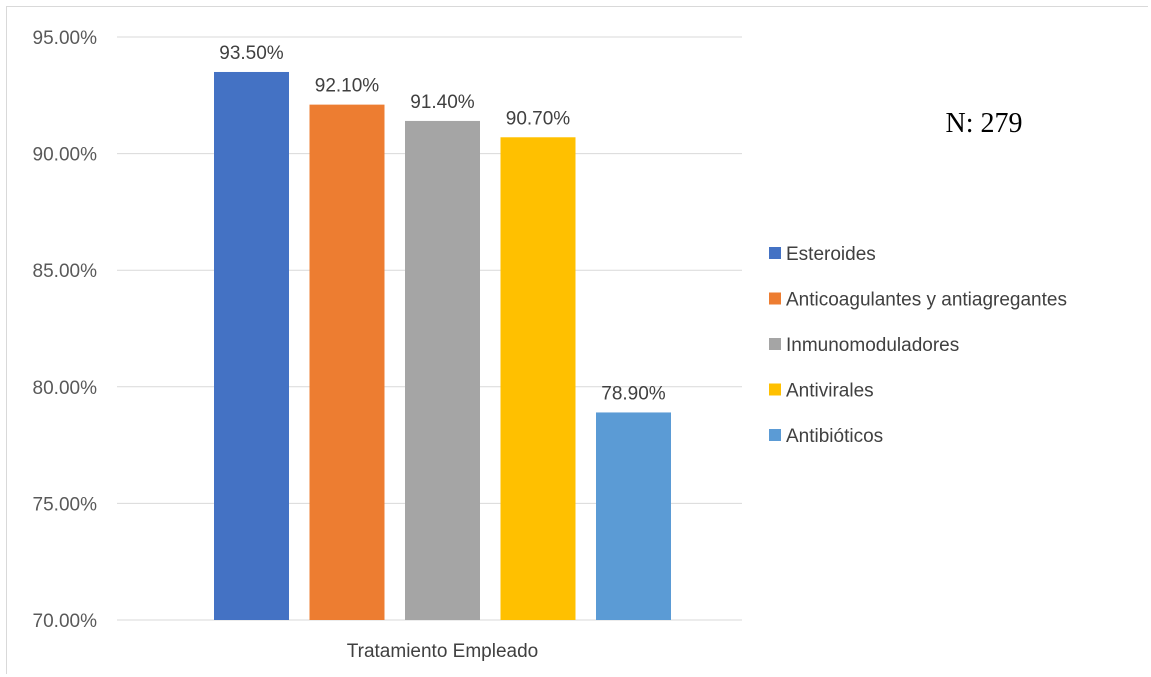 This screenshot has width=1151, height=677. What do you see at coordinates (65, 38) in the screenshot?
I see `y-tick-label: 95.00%` at bounding box center [65, 38].